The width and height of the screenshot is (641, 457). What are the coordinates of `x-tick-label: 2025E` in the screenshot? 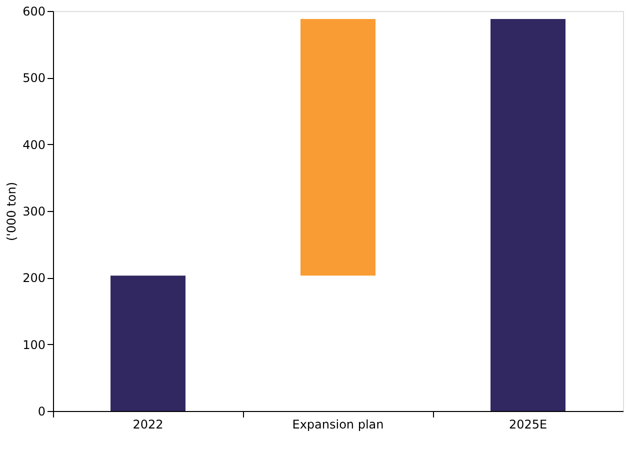 It's located at (528, 425).